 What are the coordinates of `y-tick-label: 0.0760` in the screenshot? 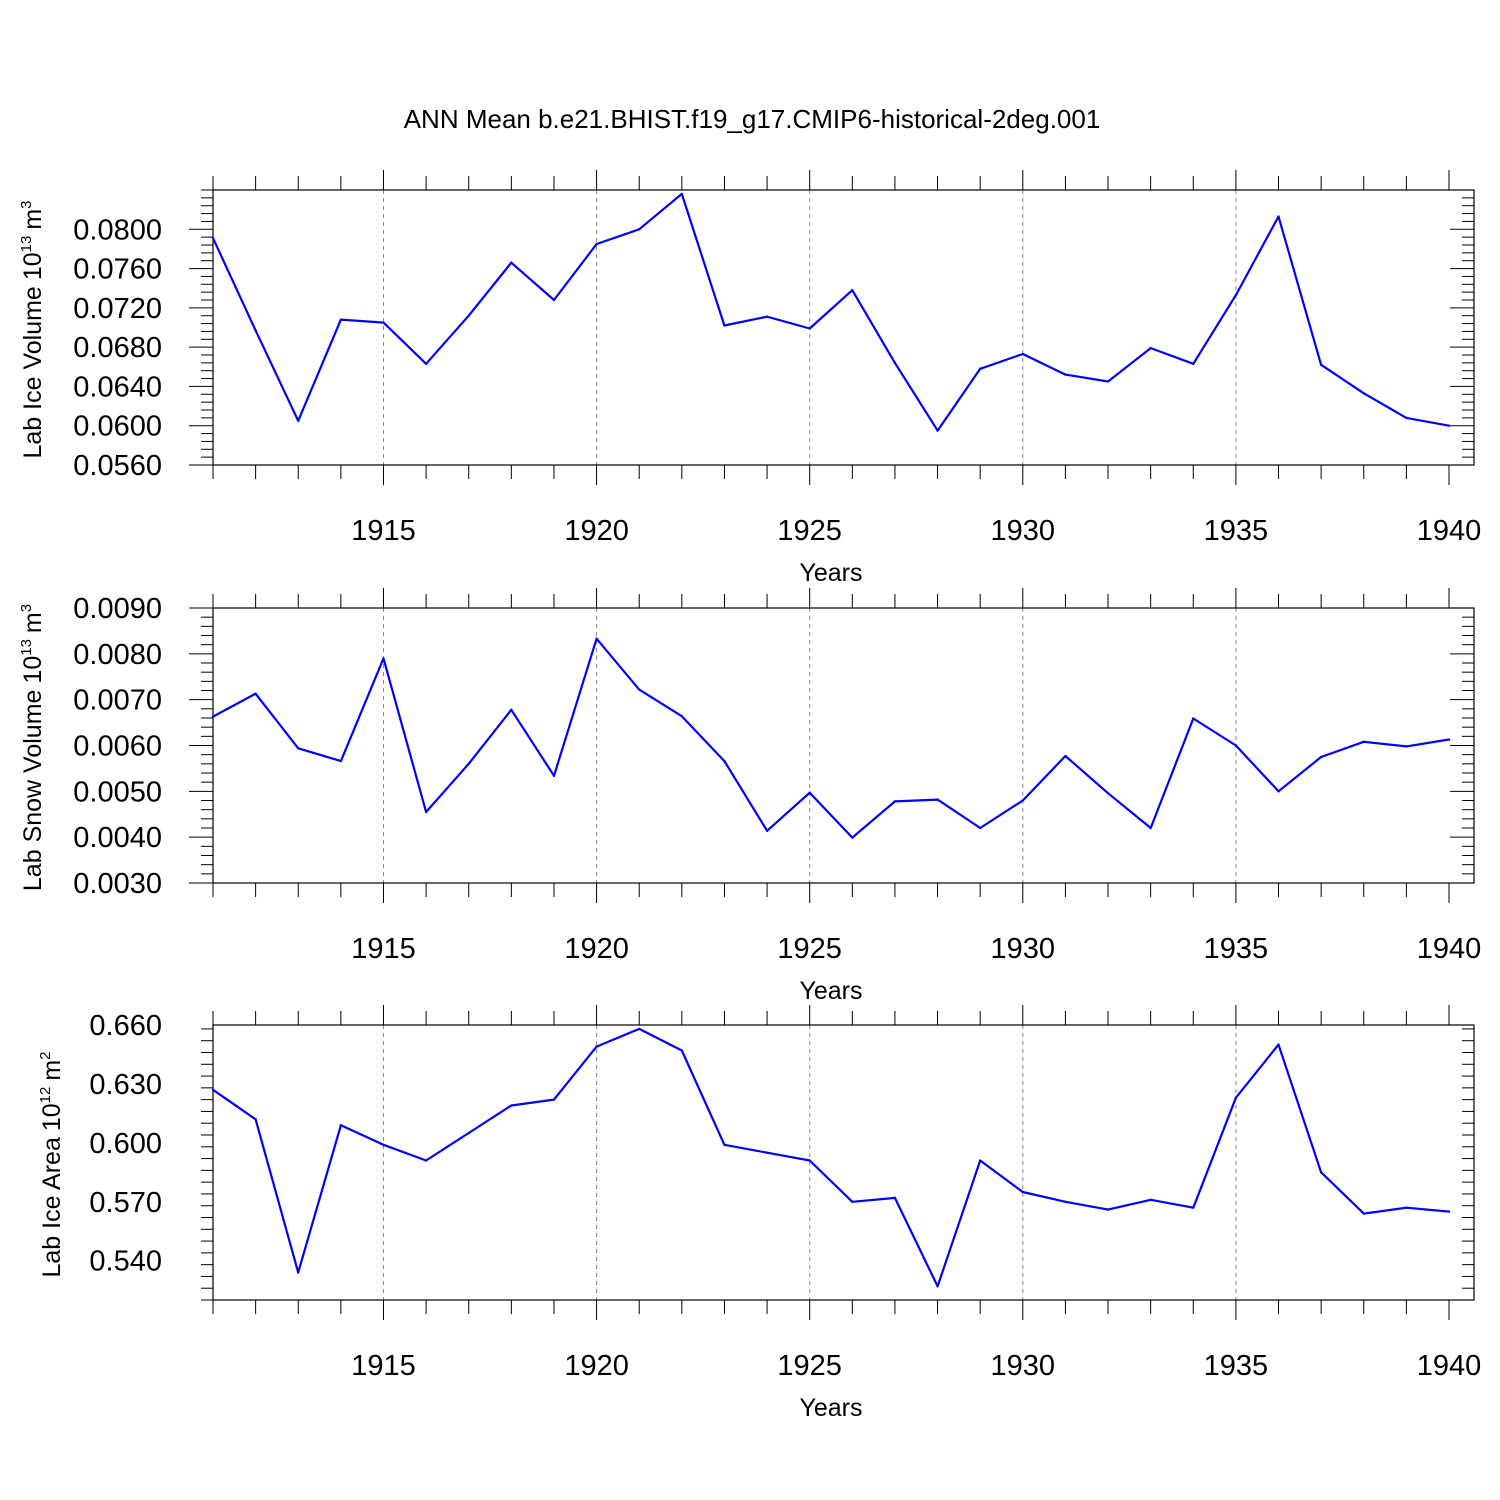 It's located at (117, 270).